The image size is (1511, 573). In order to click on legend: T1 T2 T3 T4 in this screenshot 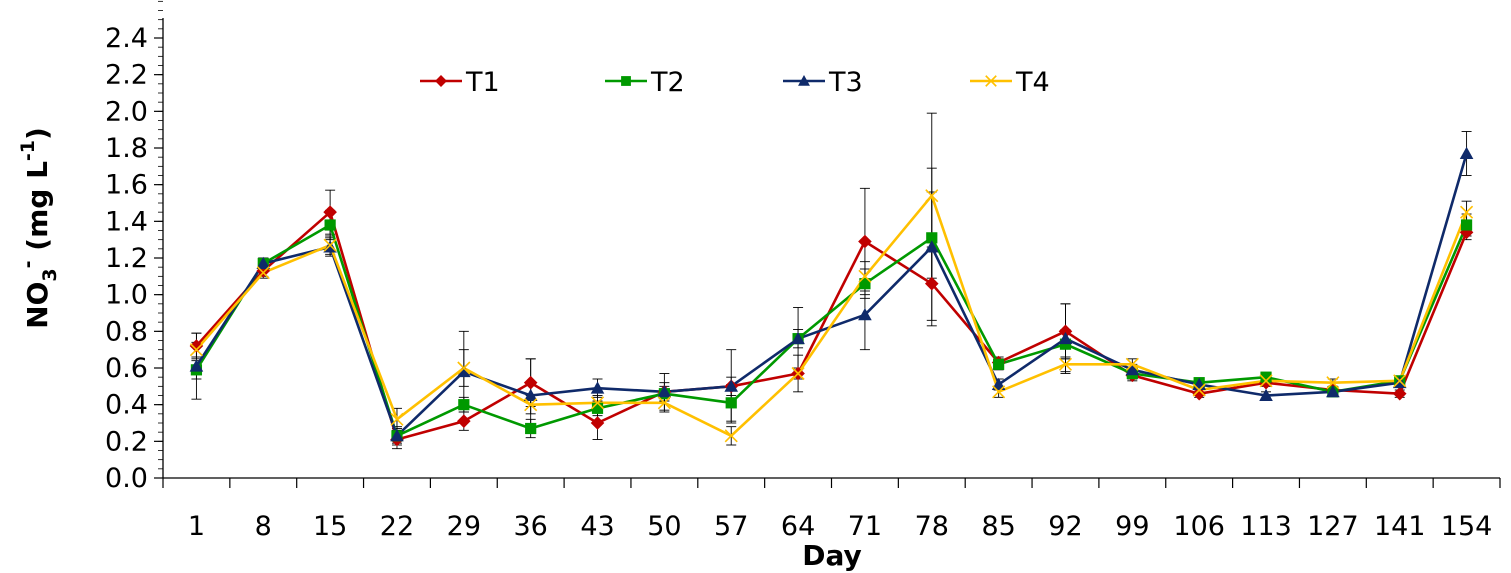, I will do `click(735, 82)`.